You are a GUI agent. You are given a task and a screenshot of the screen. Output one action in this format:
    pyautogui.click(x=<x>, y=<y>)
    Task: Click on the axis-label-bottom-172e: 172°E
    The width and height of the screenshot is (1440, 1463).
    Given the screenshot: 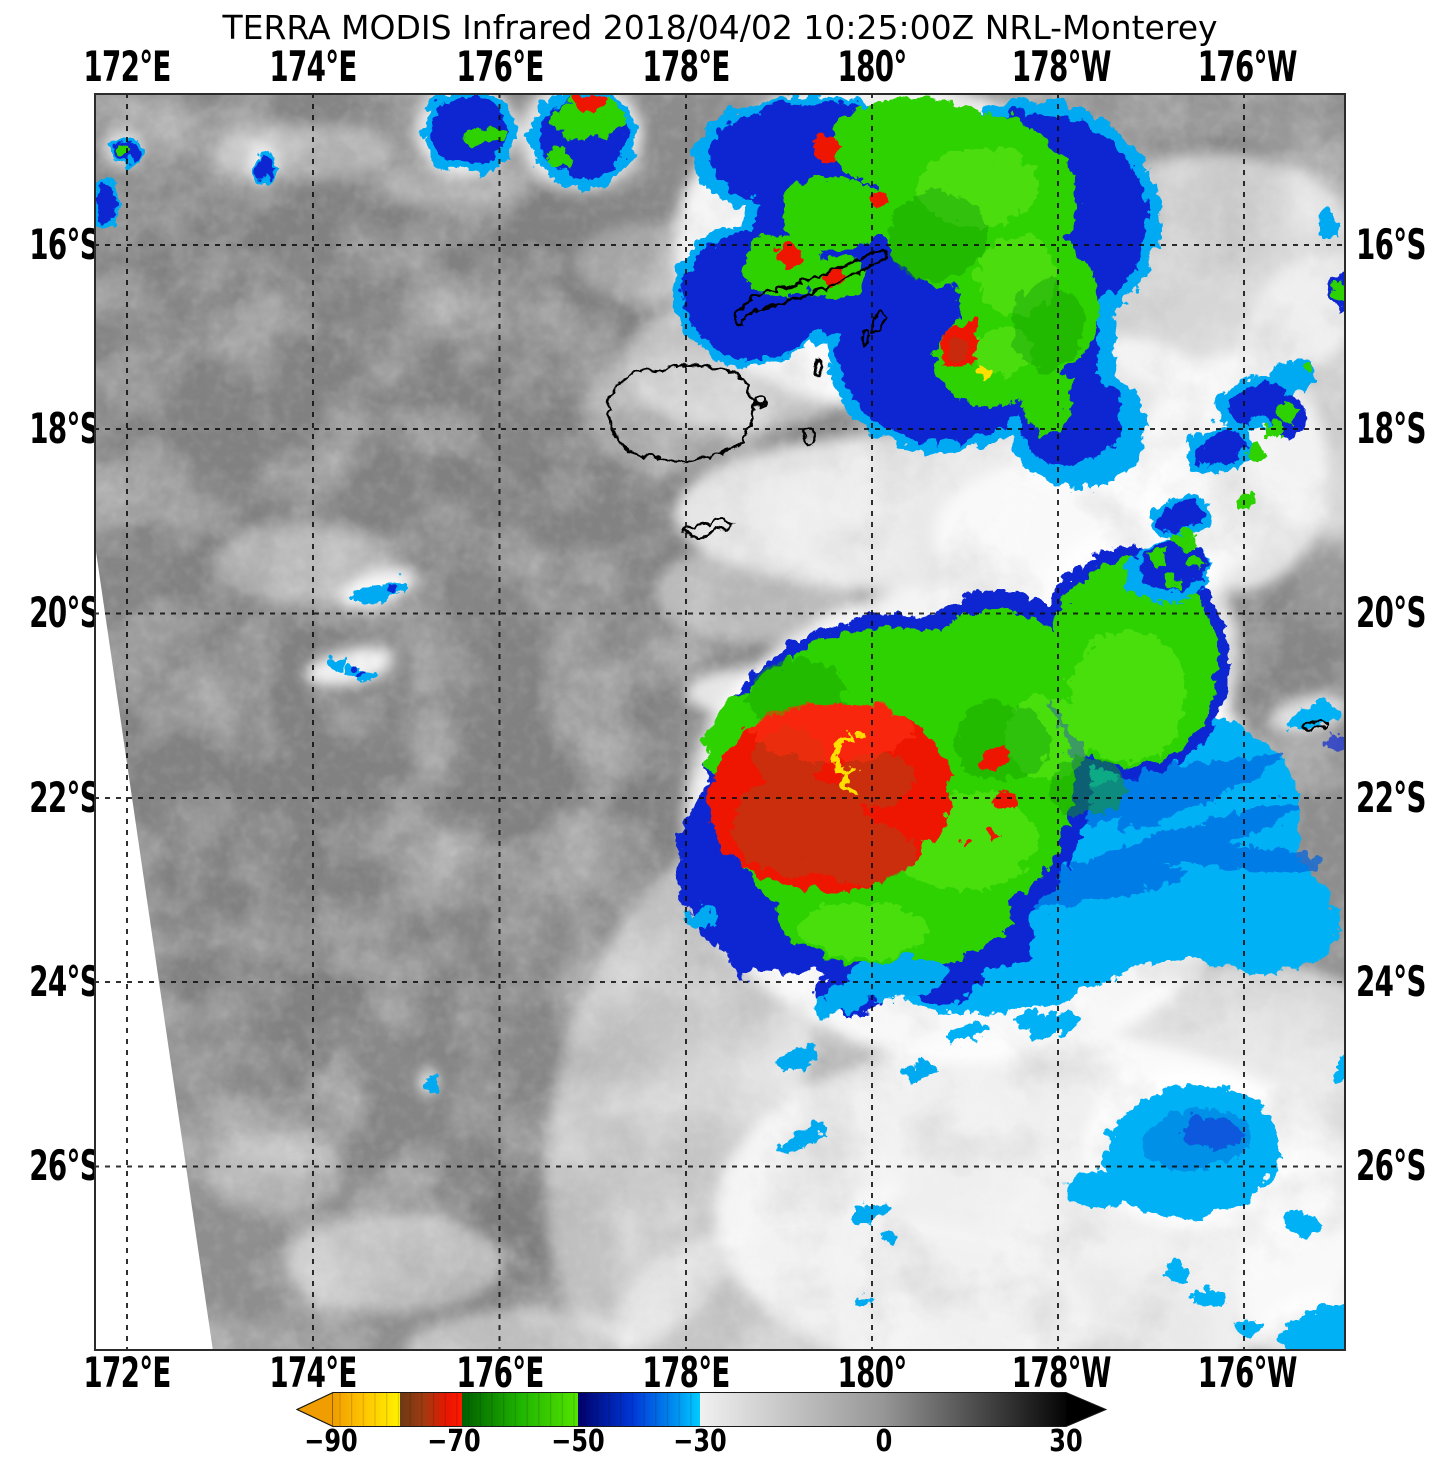 What is the action you would take?
    pyautogui.click(x=127, y=1372)
    